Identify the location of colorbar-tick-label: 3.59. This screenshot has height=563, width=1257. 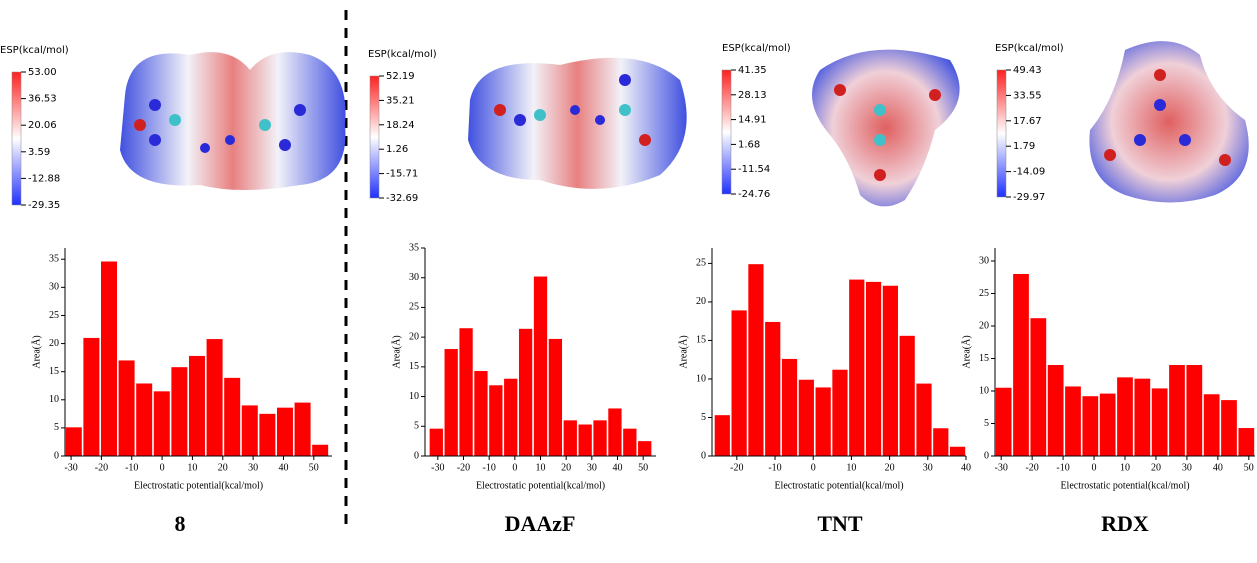
(39, 152).